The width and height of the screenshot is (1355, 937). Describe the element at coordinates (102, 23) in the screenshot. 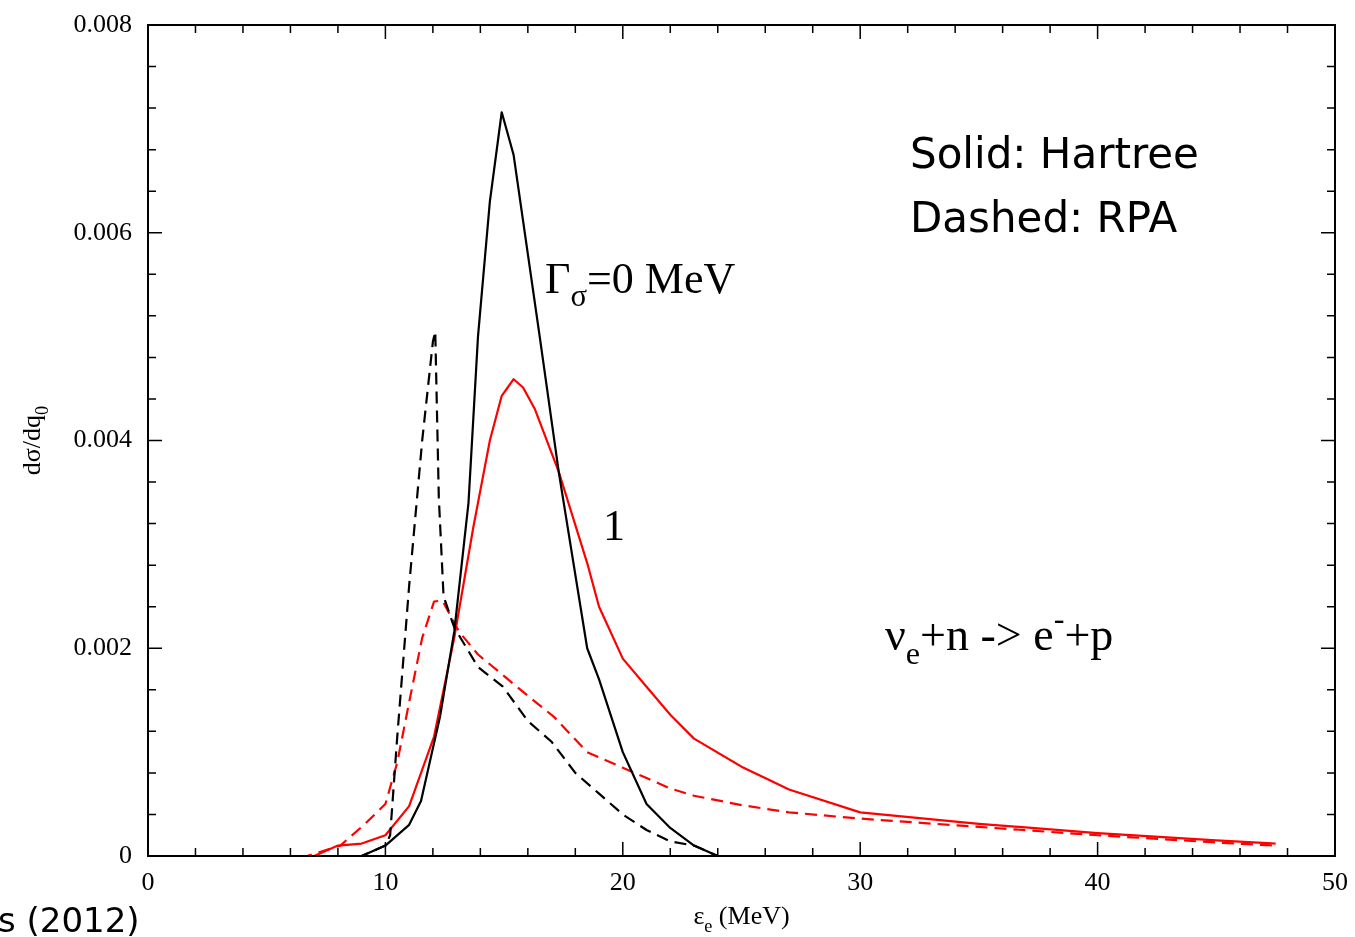

I see `y-tick-label: 0.008` at that location.